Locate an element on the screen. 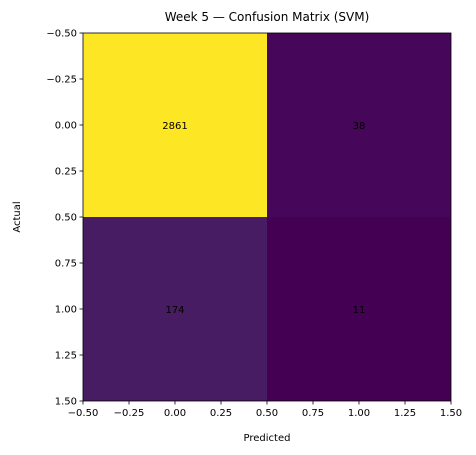  cell-value-label-1-0: 174 is located at coordinates (174, 310).